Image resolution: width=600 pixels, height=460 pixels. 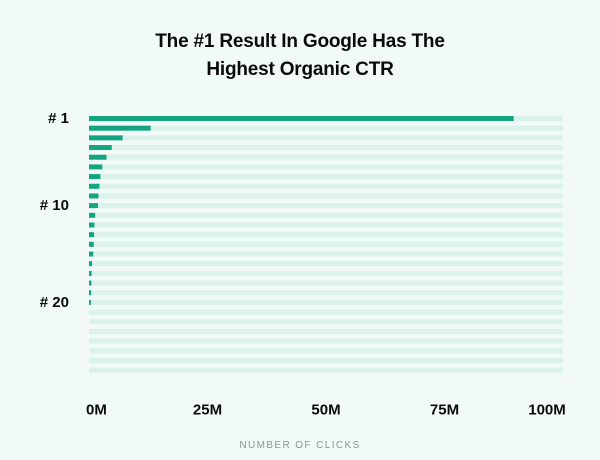 What do you see at coordinates (300, 69) in the screenshot?
I see `chart-title-line-2: Highest Organic CTR` at bounding box center [300, 69].